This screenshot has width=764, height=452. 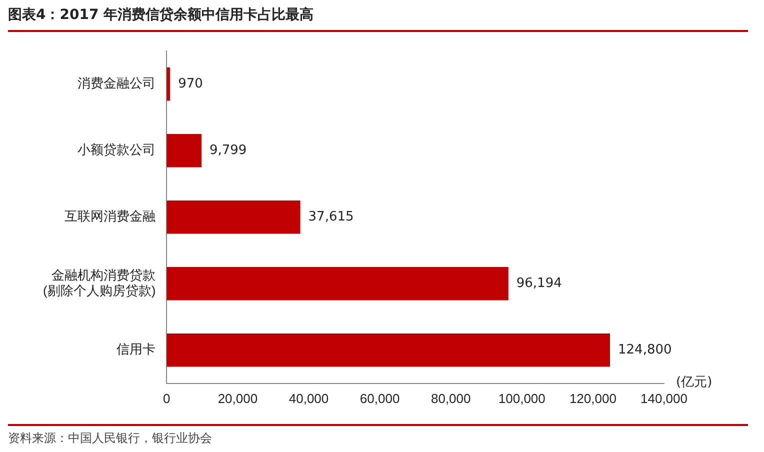 I want to click on x-tick-label: 140,000, so click(x=664, y=398).